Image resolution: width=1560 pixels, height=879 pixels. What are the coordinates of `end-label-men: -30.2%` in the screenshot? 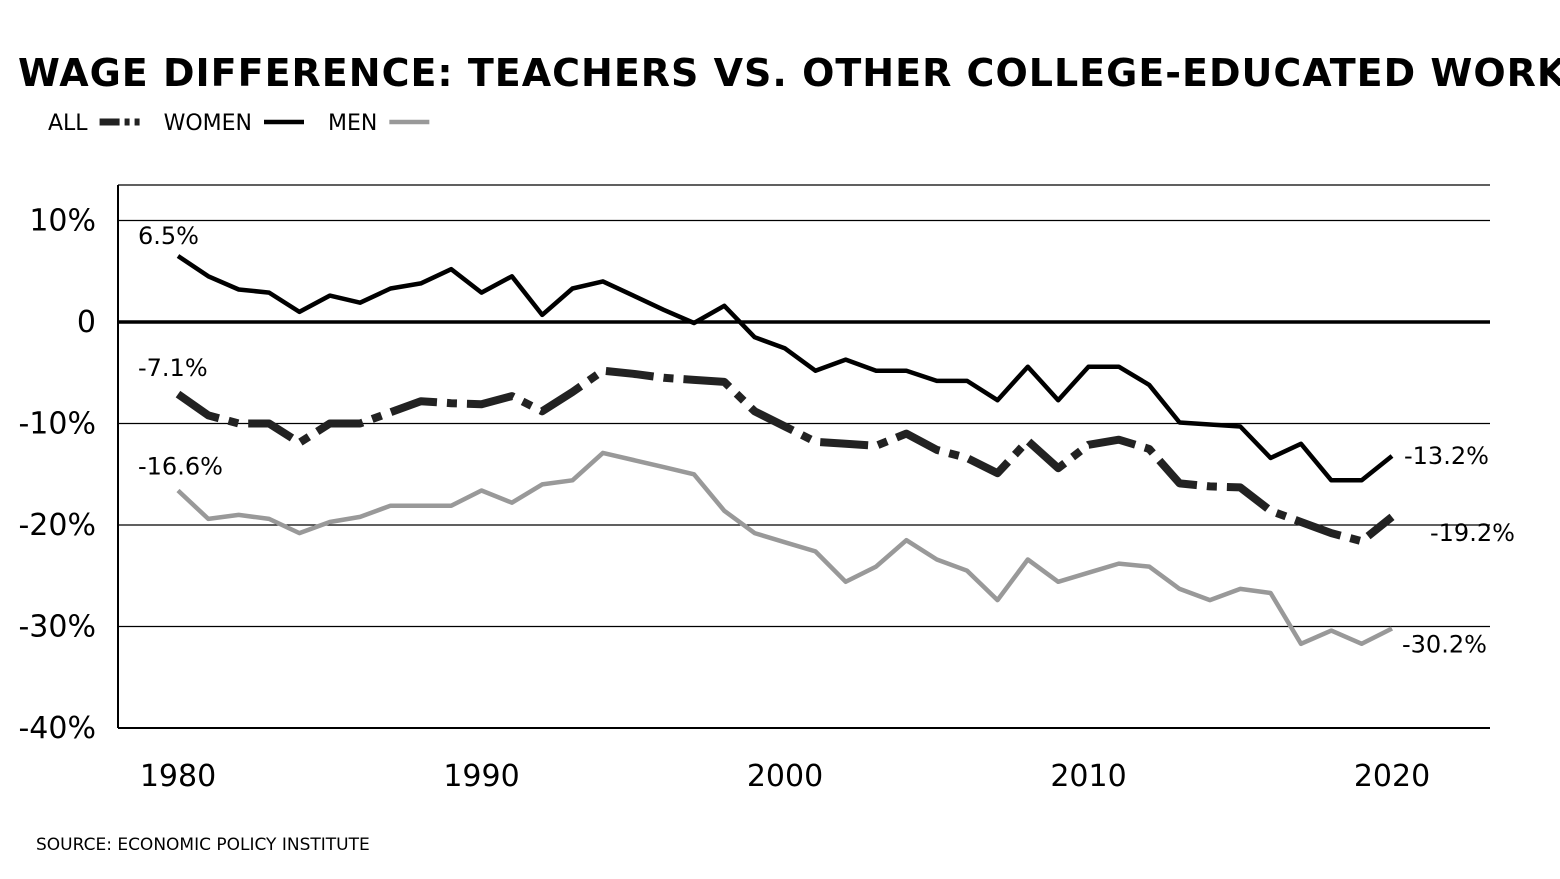 It's located at (1444, 645).